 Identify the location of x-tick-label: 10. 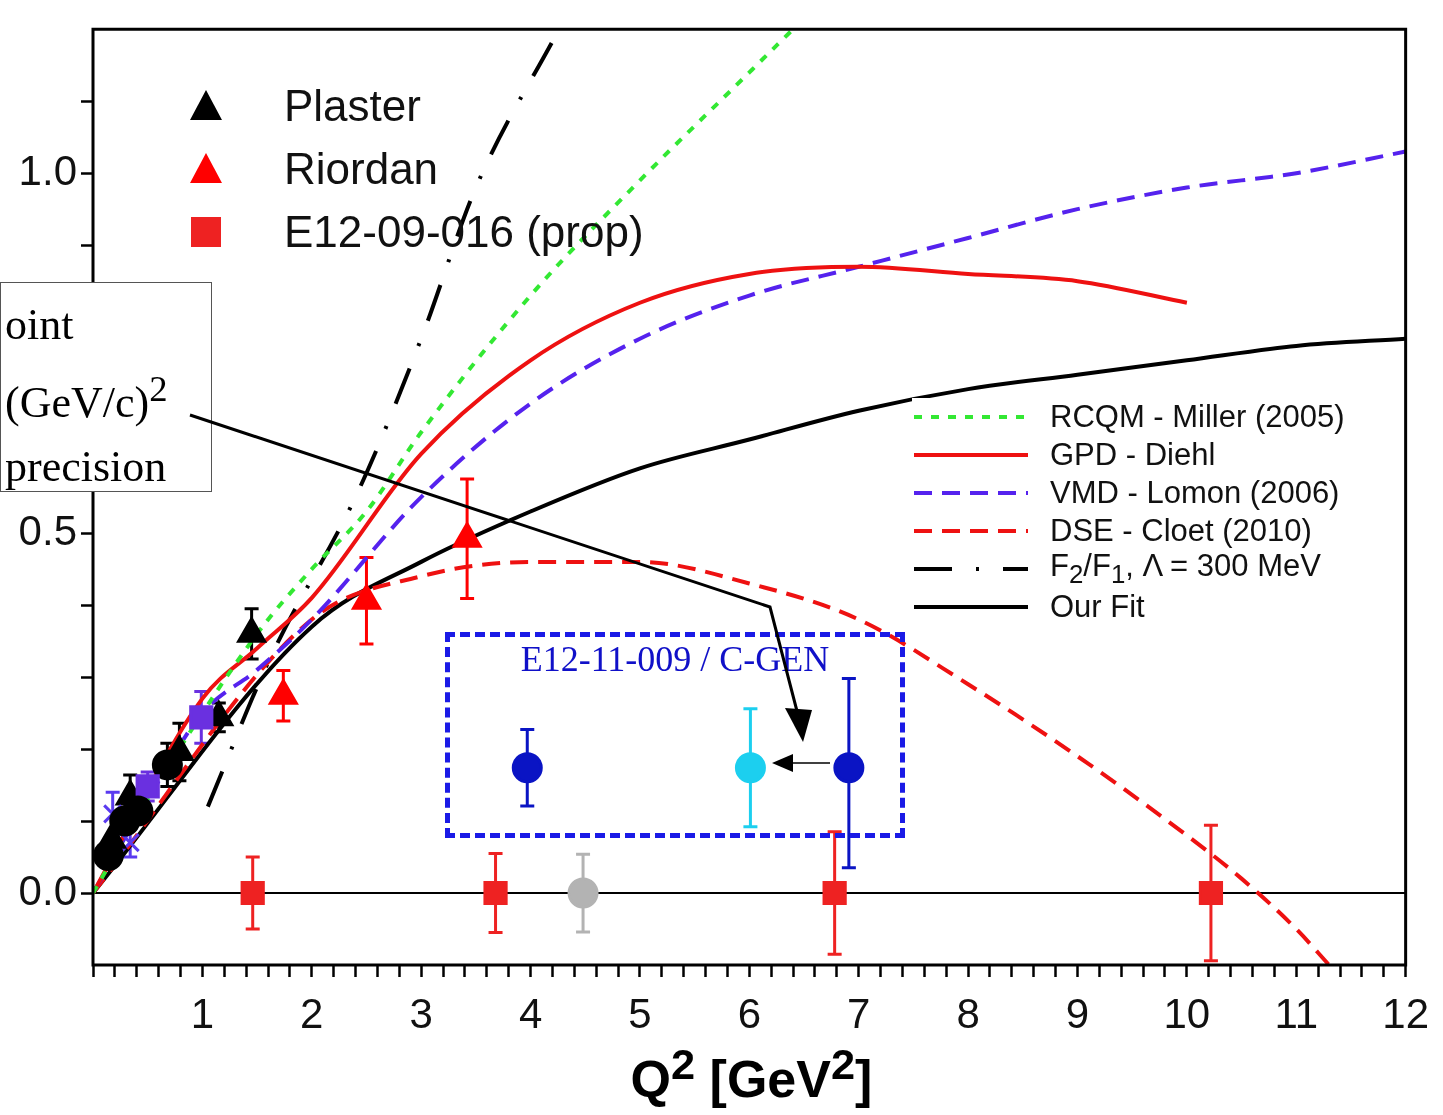
(1187, 1013).